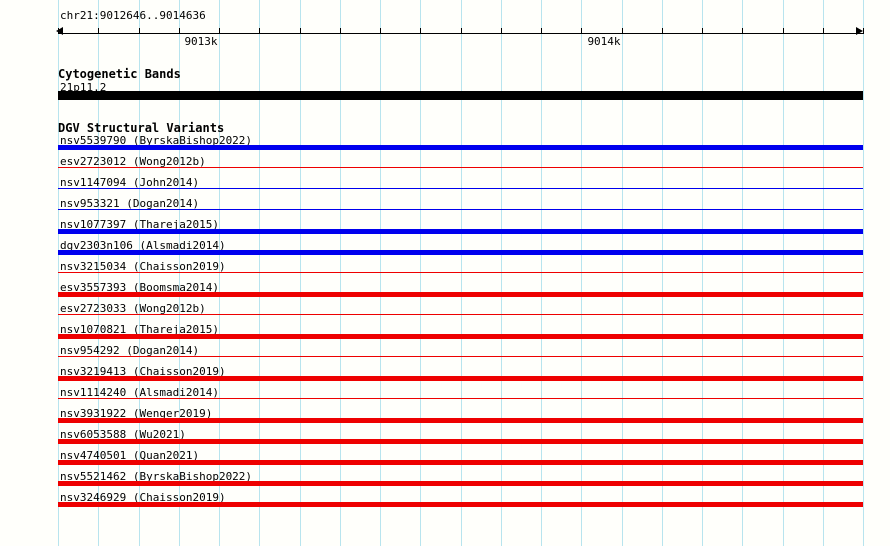 The width and height of the screenshot is (890, 546). Describe the element at coordinates (83, 87) in the screenshot. I see `track-label: 21p11.2` at that location.